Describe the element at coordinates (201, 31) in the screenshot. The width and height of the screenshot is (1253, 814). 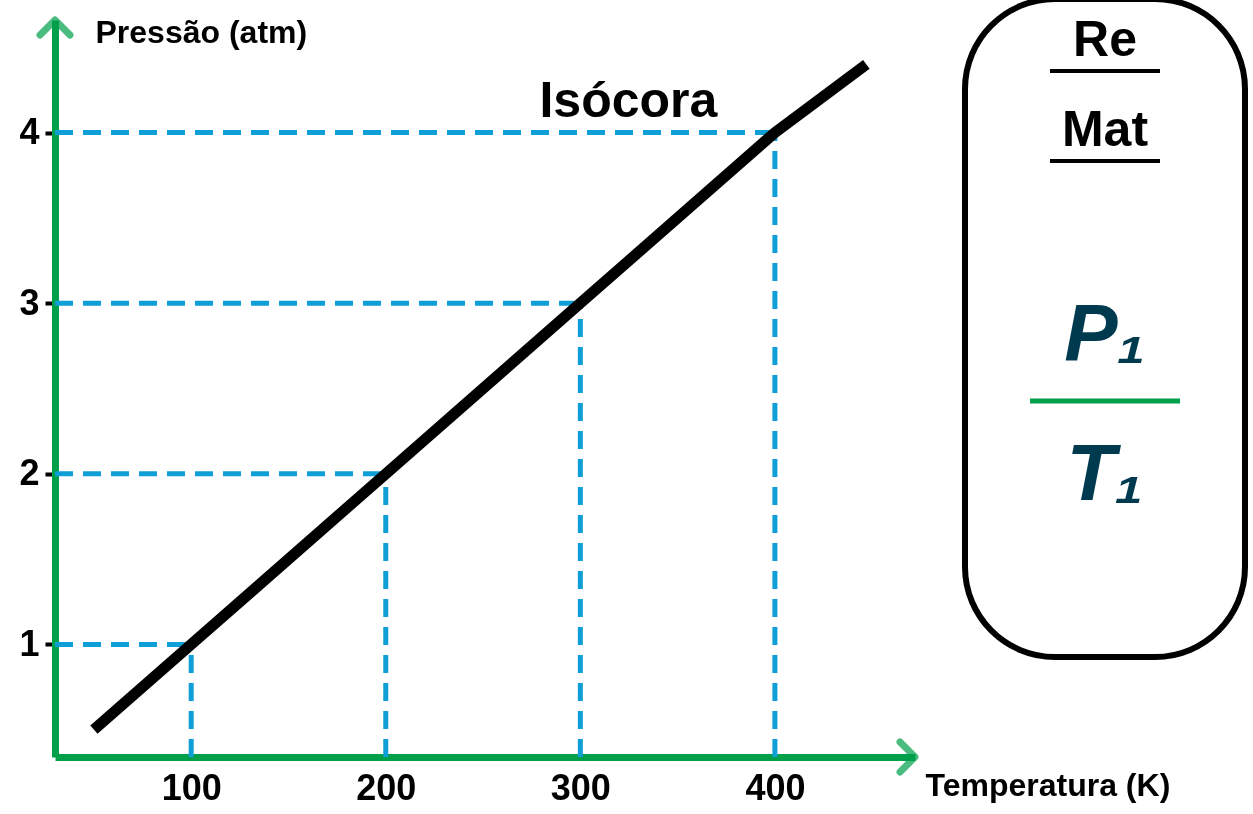
I see `y-axis-title: Pressão (atm)` at that location.